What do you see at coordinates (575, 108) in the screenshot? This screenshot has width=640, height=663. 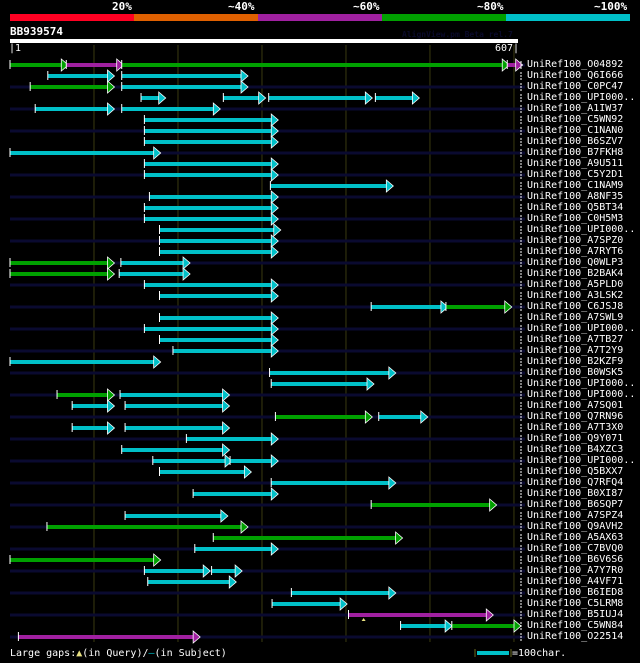 I see `hit-label: UniRef100_A1IW37` at bounding box center [575, 108].